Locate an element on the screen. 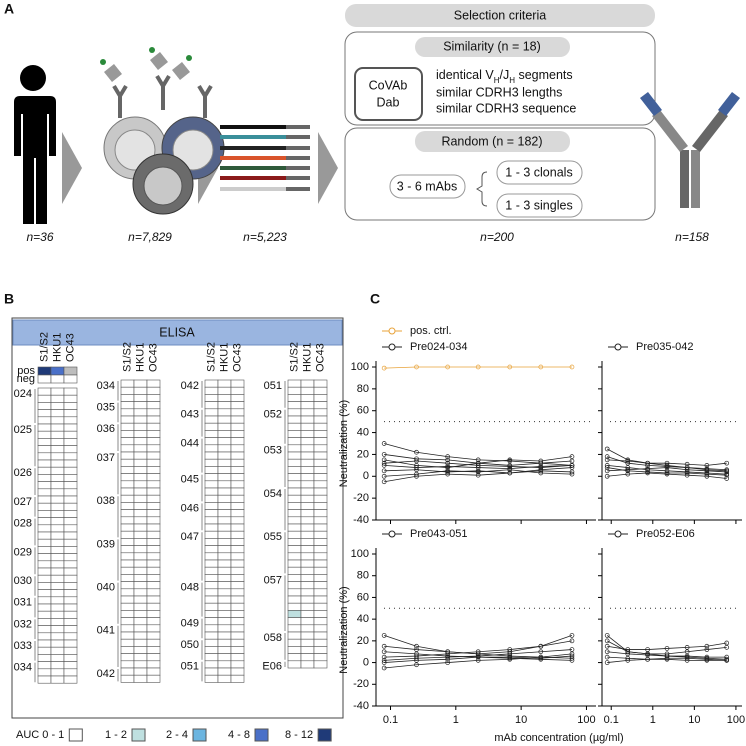  x-tick-label: 1 is located at coordinates (456, 720).